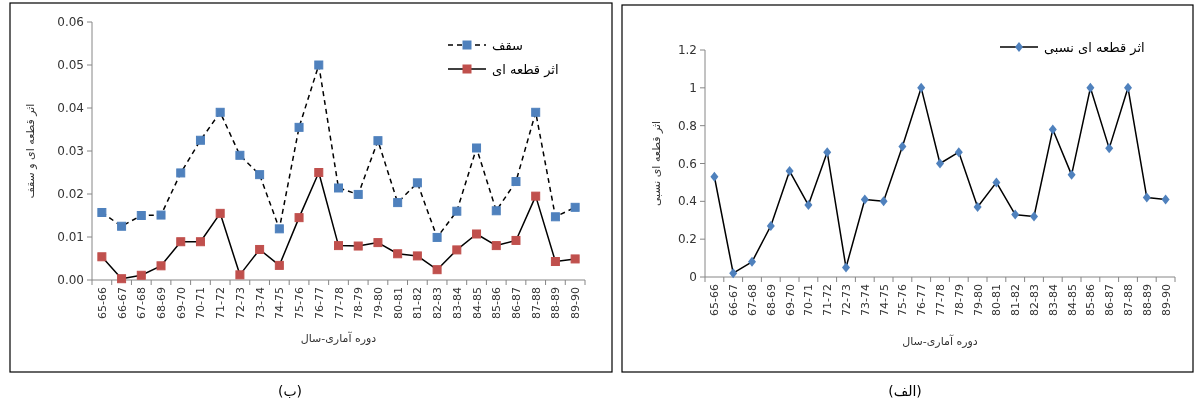 The height and width of the screenshot is (403, 1195). What do you see at coordinates (70, 65) in the screenshot?
I see `y-tick-label: 0.05` at bounding box center [70, 65].